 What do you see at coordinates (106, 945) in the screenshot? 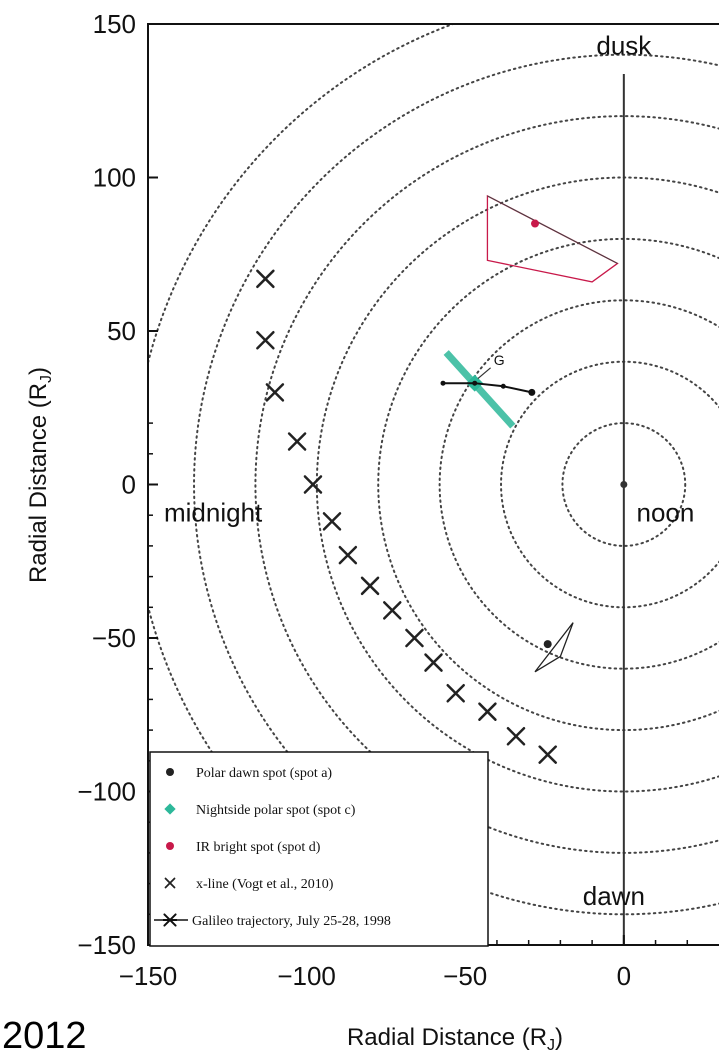
I see `y-tick-label: −150` at bounding box center [106, 945].